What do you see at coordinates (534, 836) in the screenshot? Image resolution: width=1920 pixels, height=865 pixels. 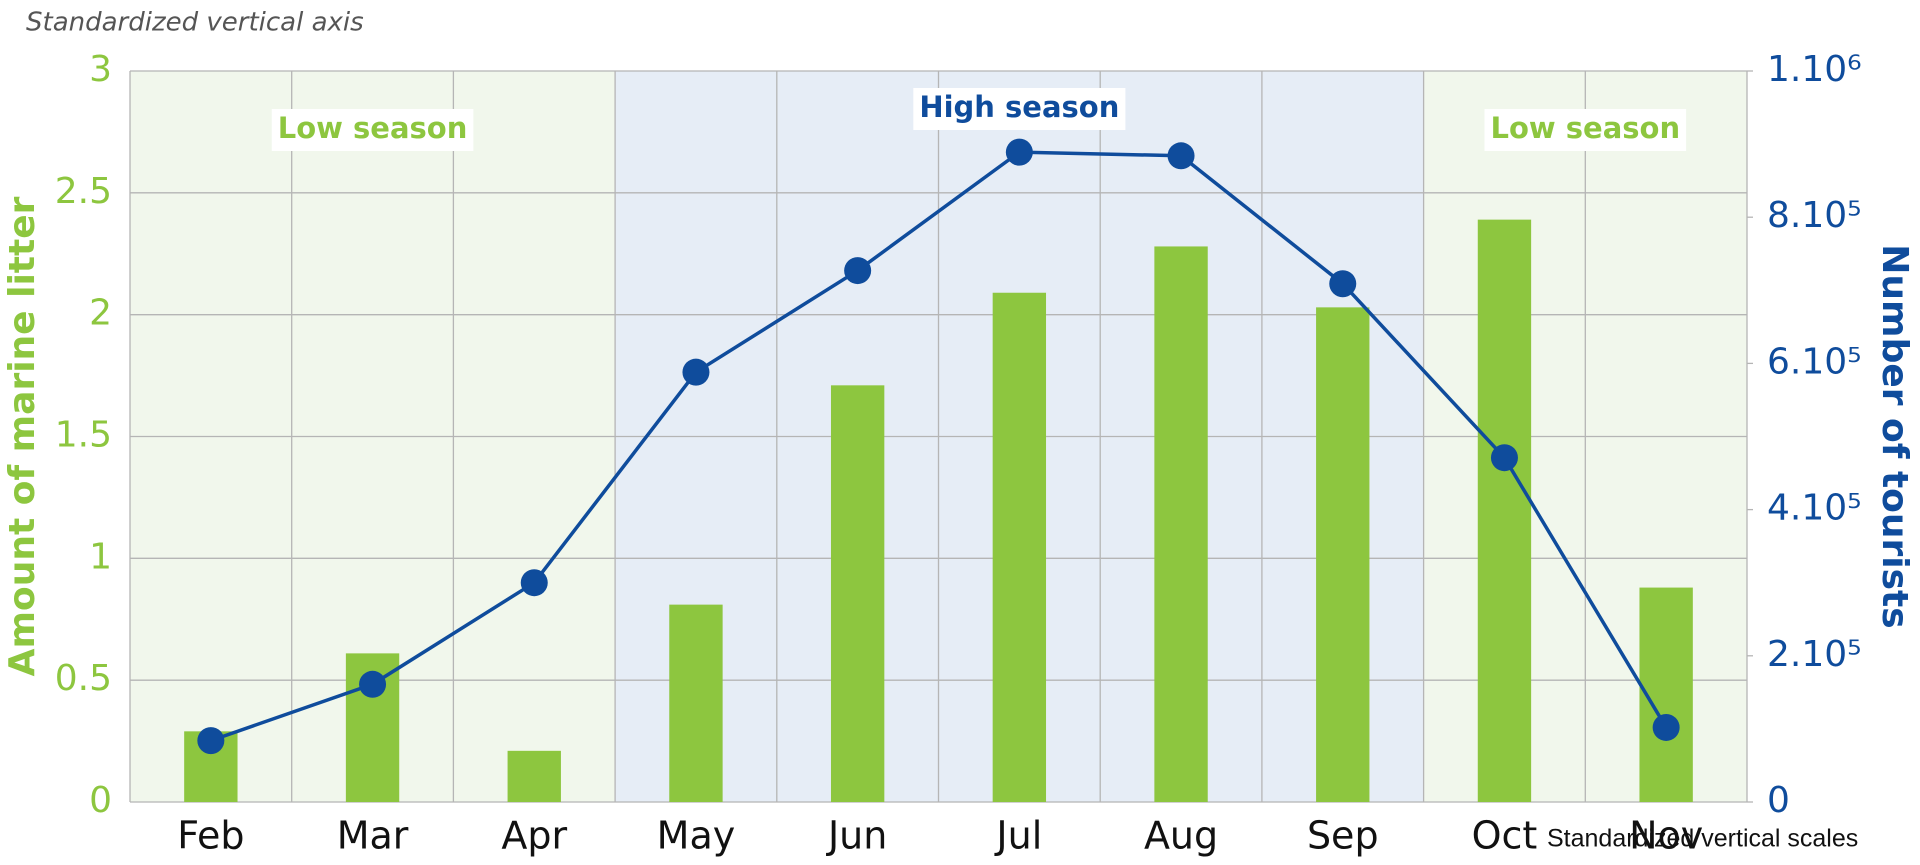 I see `x-tick-label: Apr` at bounding box center [534, 836].